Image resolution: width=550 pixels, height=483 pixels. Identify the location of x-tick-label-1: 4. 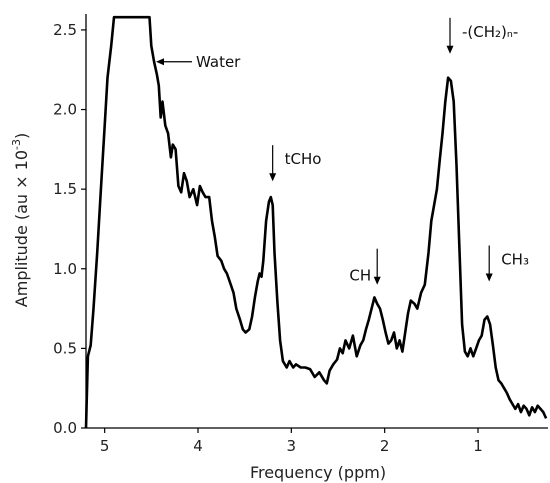
(198, 446).